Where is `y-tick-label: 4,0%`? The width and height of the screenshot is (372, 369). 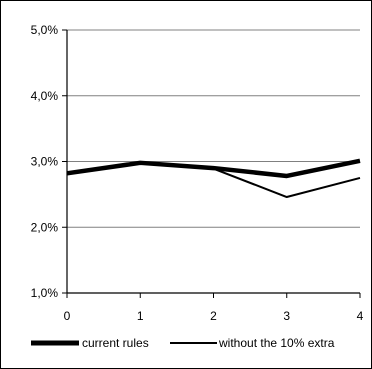 y-tick-label: 4,0% is located at coordinates (45, 96).